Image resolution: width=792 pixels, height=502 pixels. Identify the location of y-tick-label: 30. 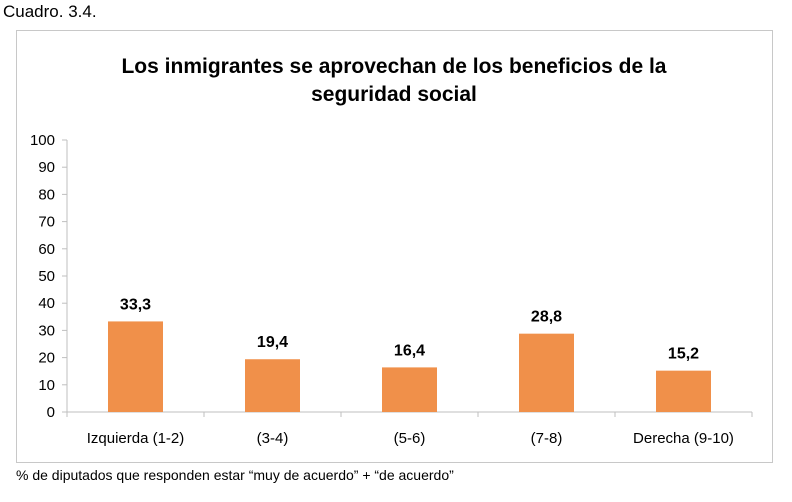
(46, 330).